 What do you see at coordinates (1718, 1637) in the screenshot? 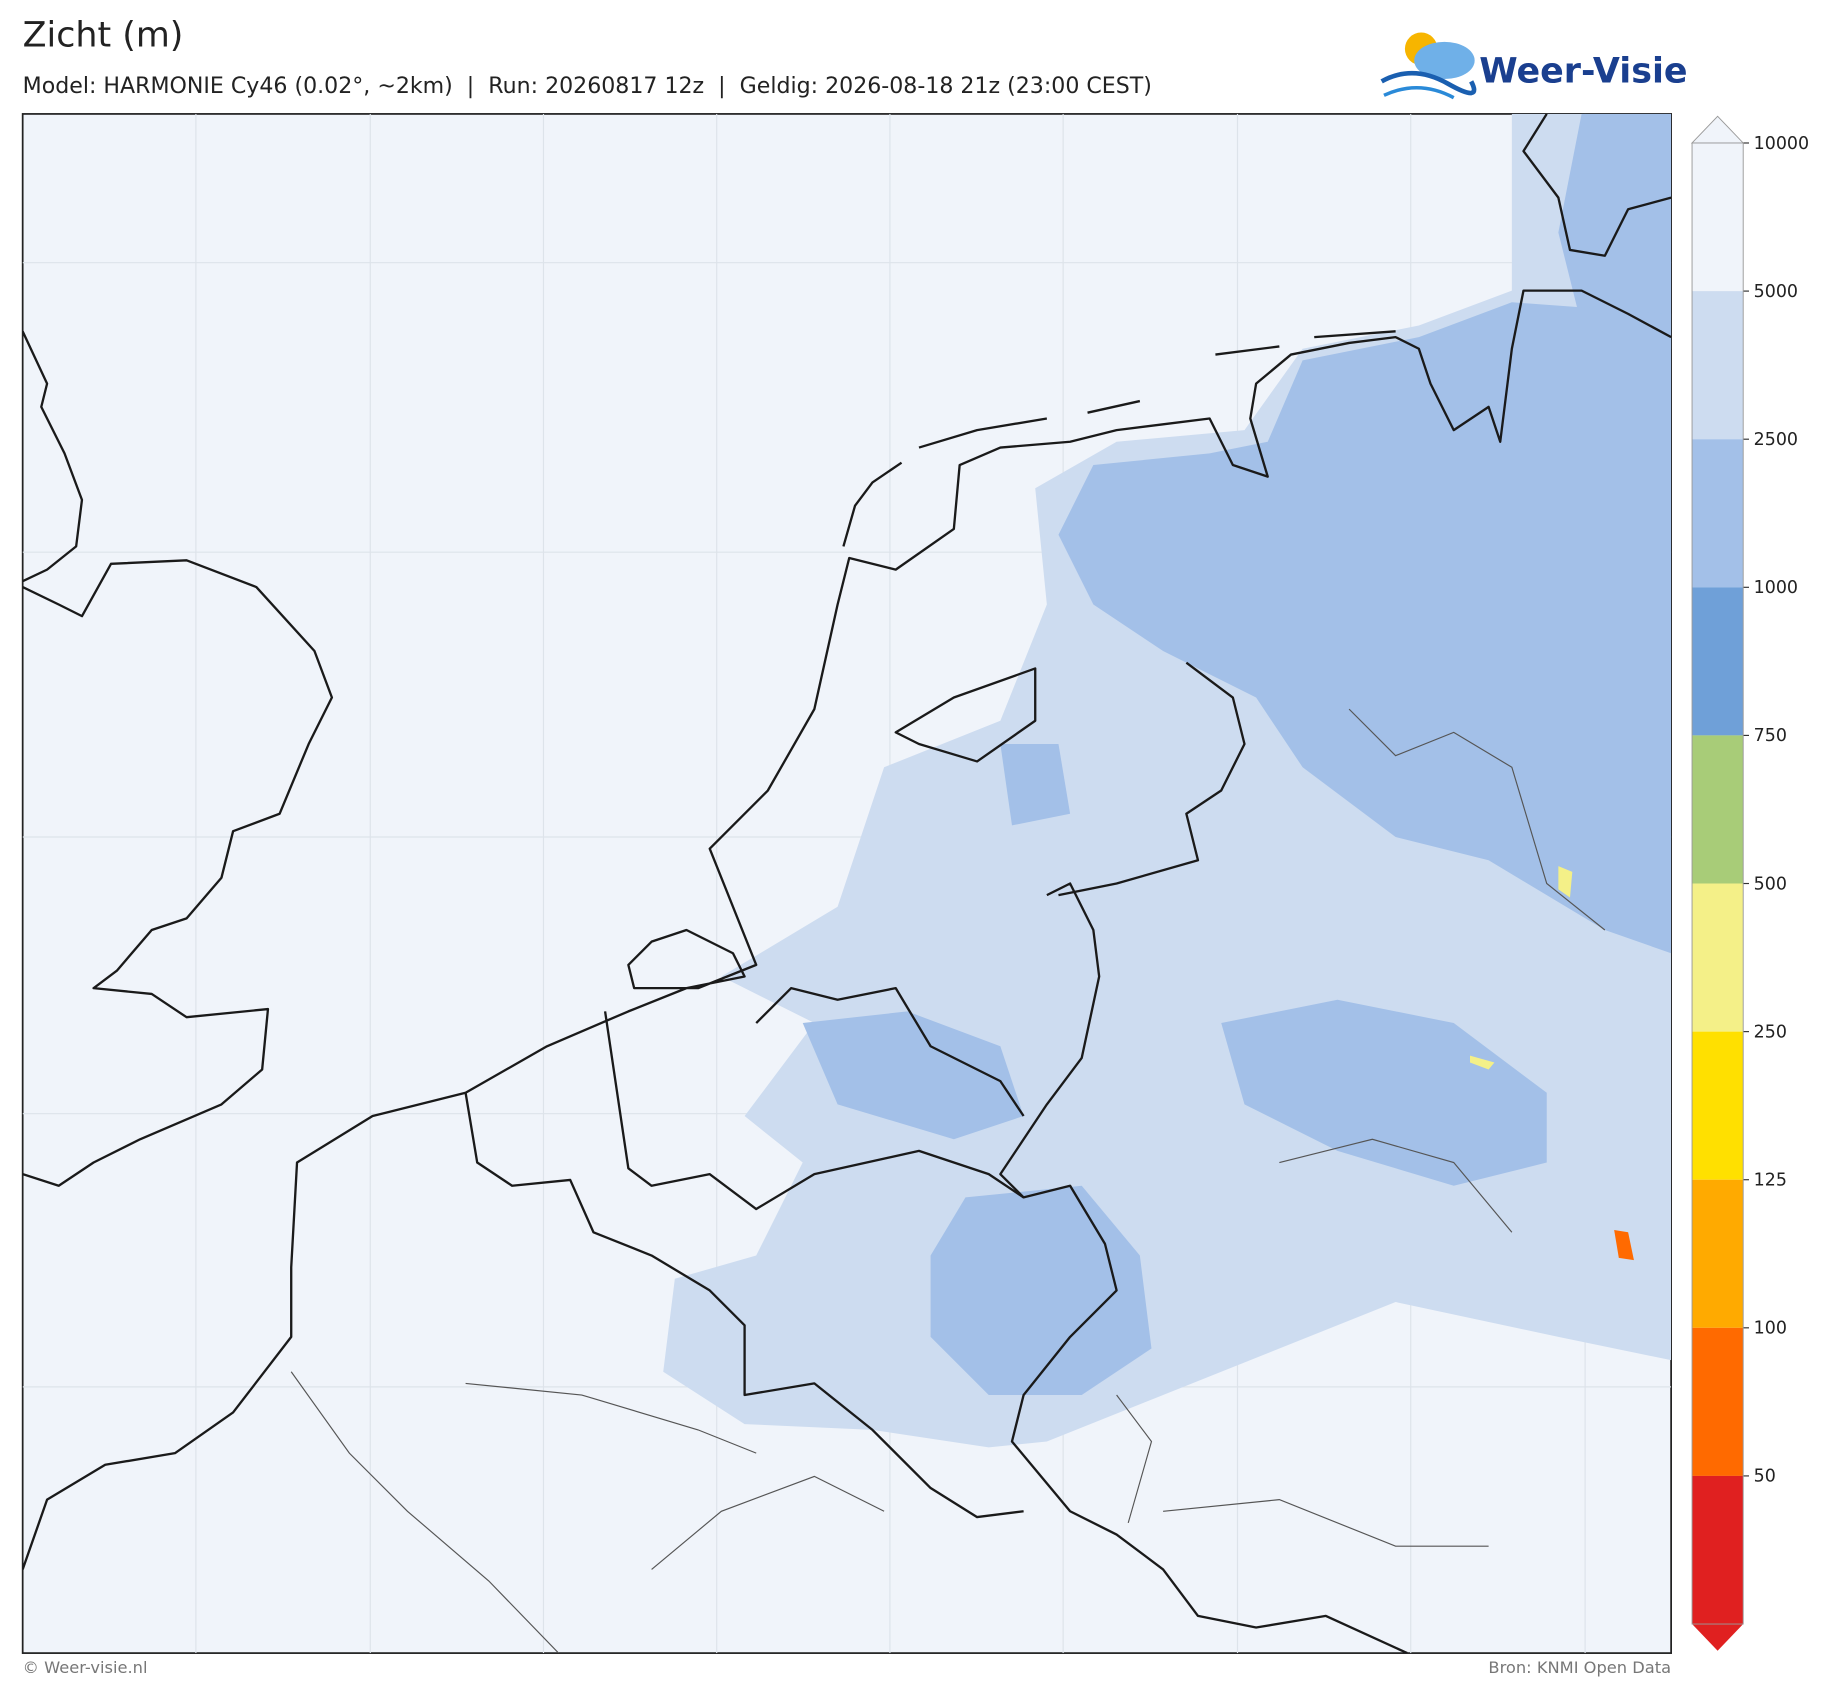
I see `colorbar-extend-bottom` at bounding box center [1718, 1637].